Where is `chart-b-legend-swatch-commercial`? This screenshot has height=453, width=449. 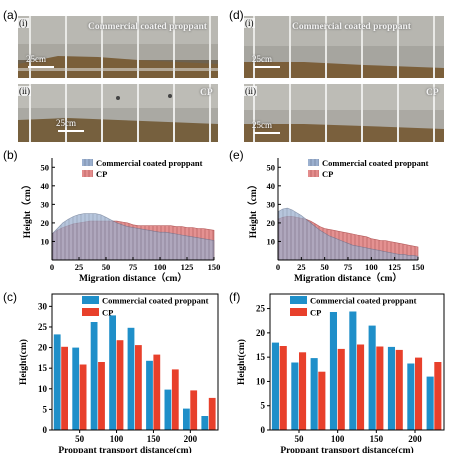
chart-b-legend-swatch-commercial is located at coordinates (87, 162).